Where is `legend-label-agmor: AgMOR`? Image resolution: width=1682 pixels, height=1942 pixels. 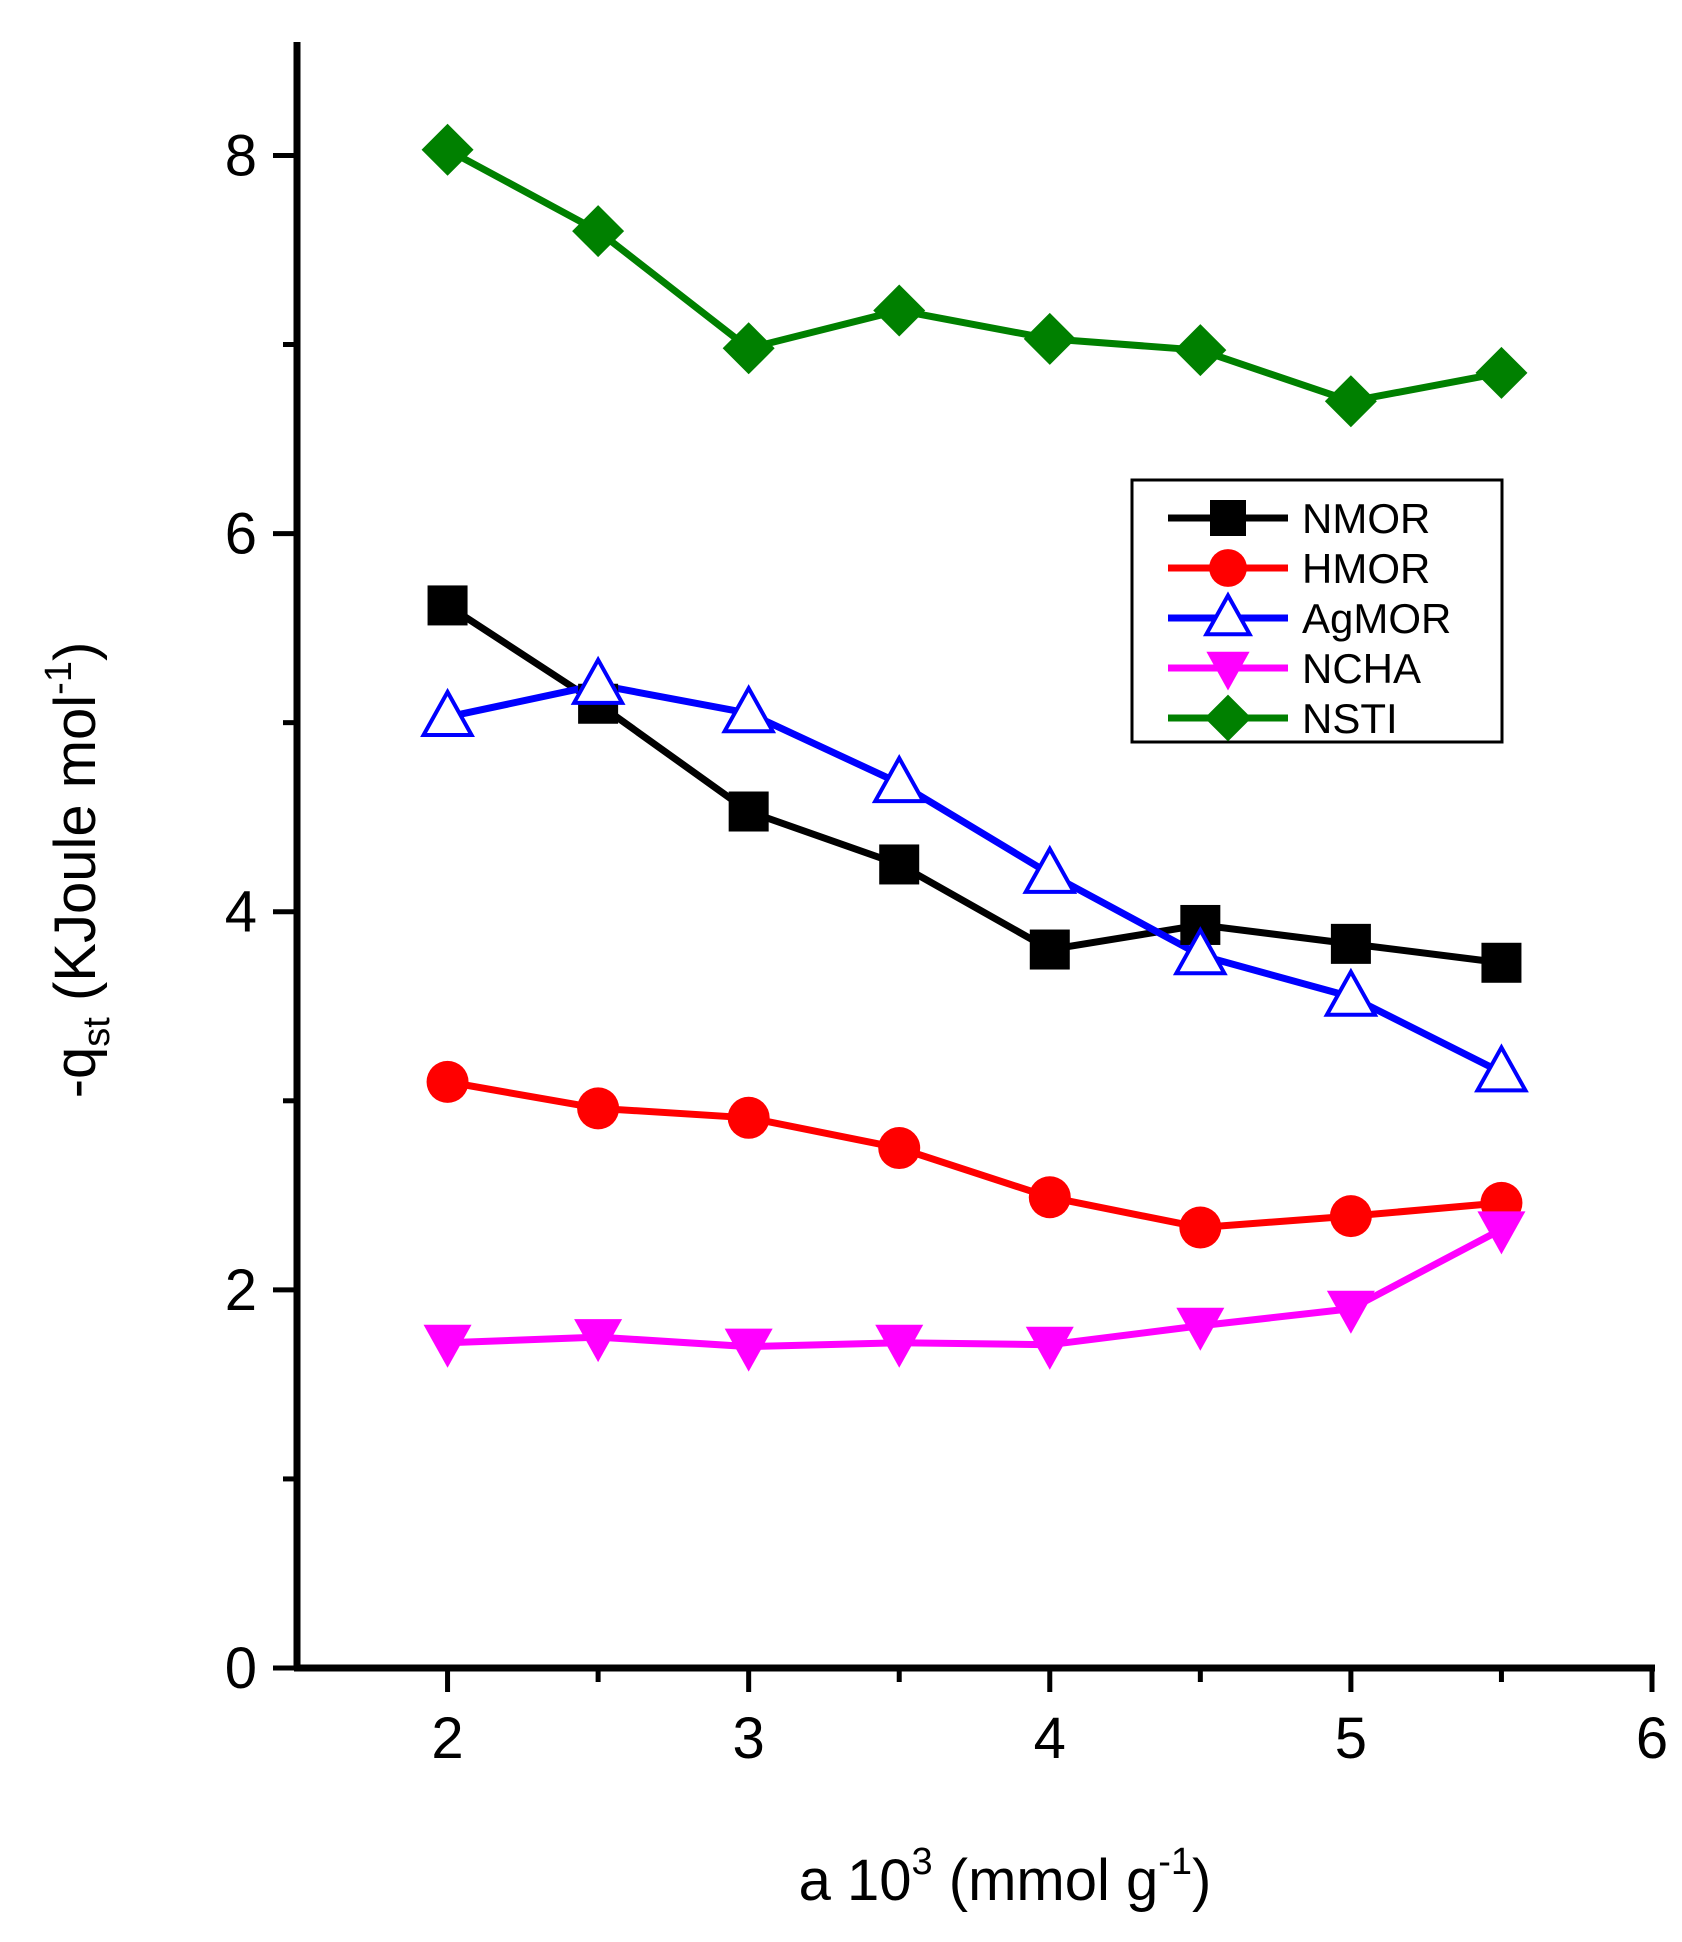 legend-label-agmor: AgMOR is located at coordinates (1376, 618).